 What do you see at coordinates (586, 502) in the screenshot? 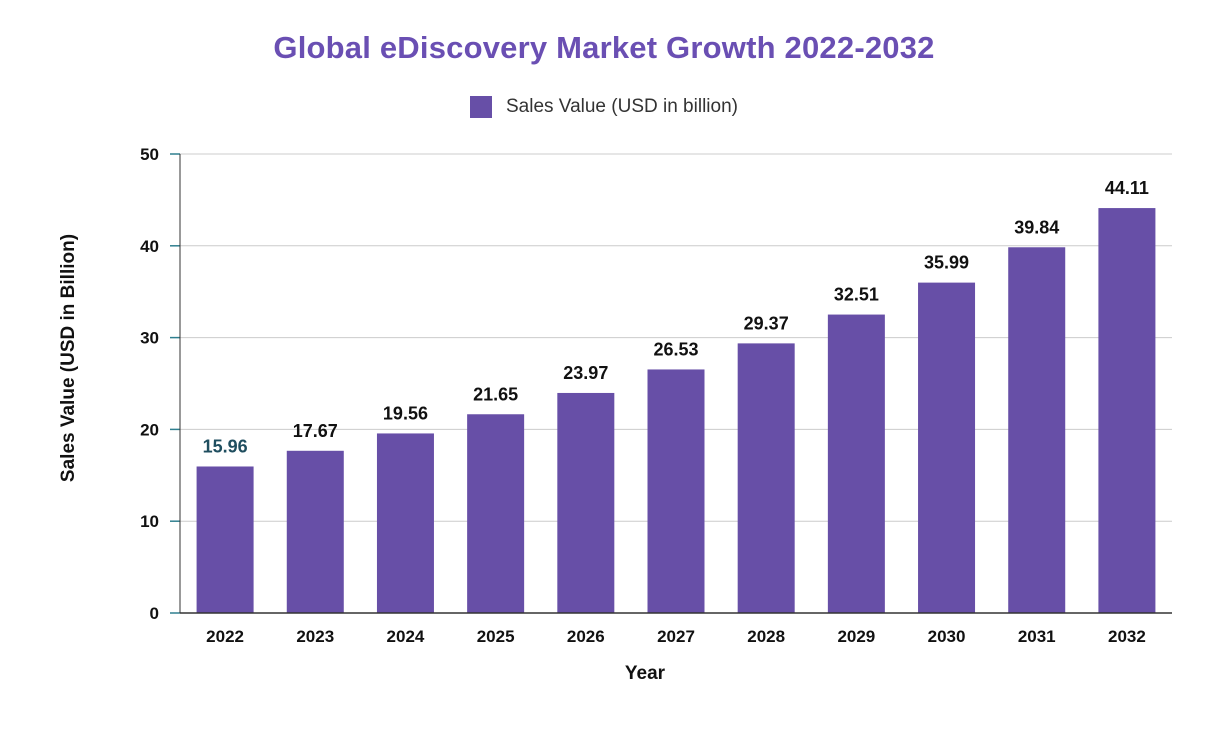
I see `bar-2026` at bounding box center [586, 502].